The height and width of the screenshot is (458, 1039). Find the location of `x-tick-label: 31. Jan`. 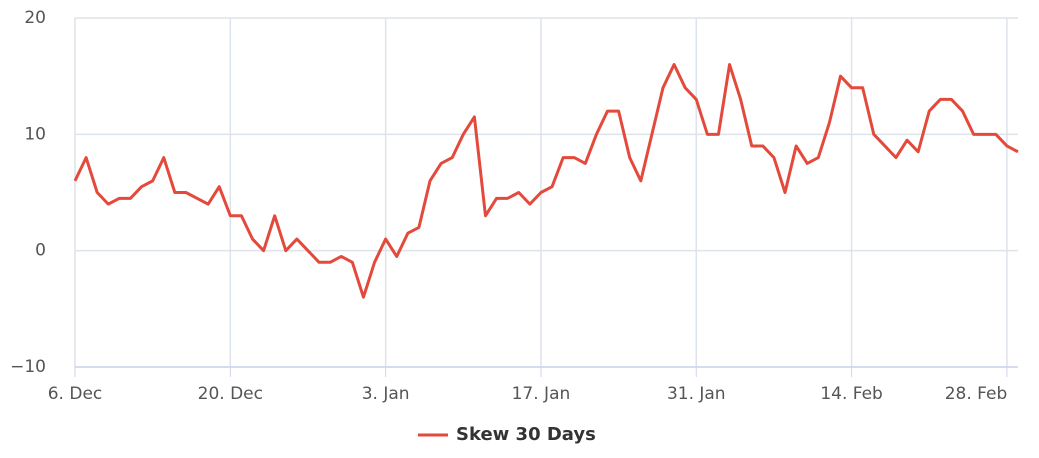

x-tick-label: 31. Jan is located at coordinates (696, 394).